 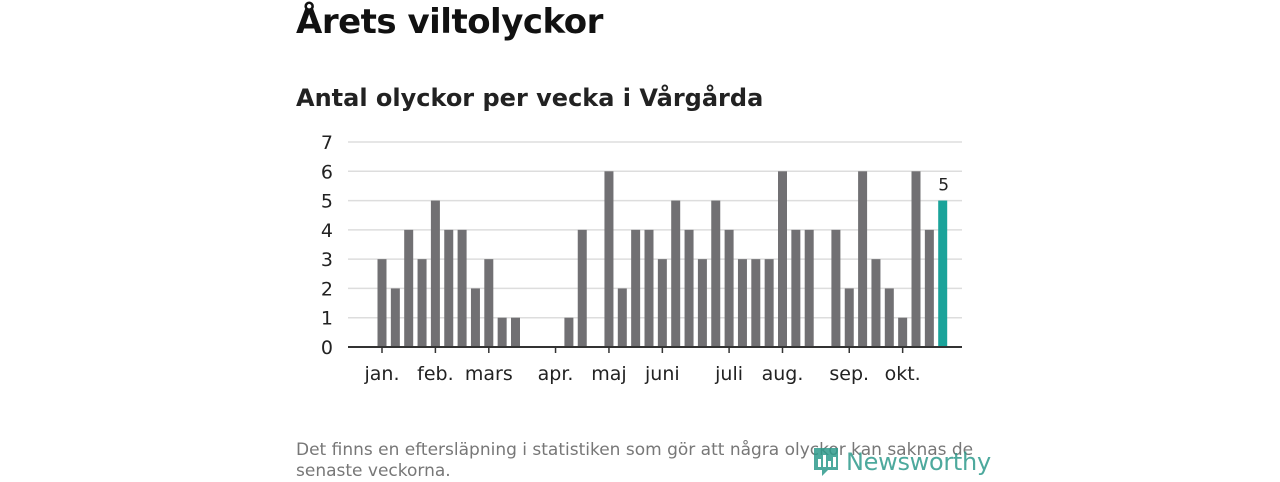 What do you see at coordinates (903, 374) in the screenshot?
I see `x-tick-label: okt.` at bounding box center [903, 374].